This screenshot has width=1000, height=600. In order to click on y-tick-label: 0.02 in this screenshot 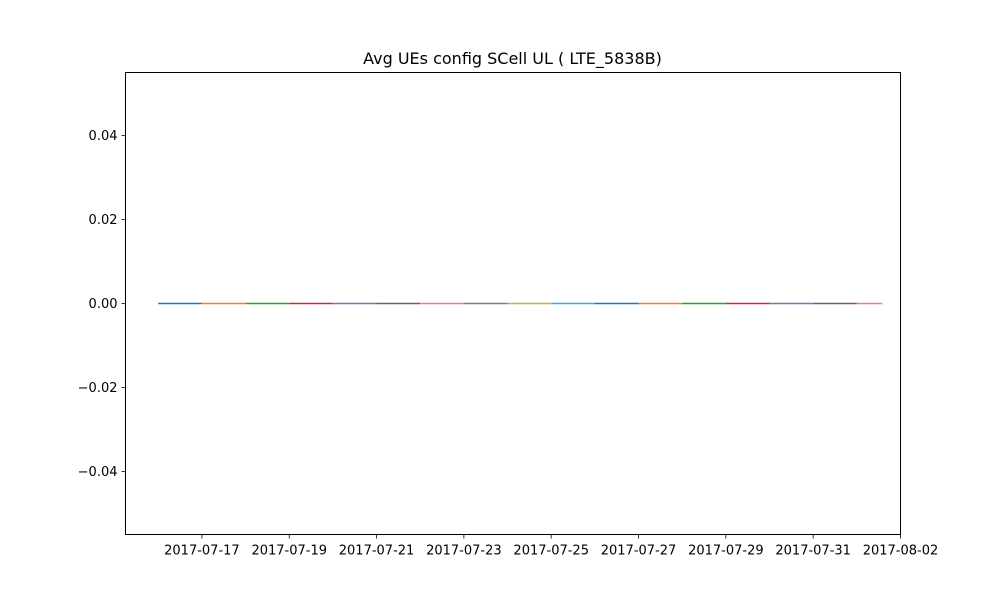, I will do `click(103, 220)`.